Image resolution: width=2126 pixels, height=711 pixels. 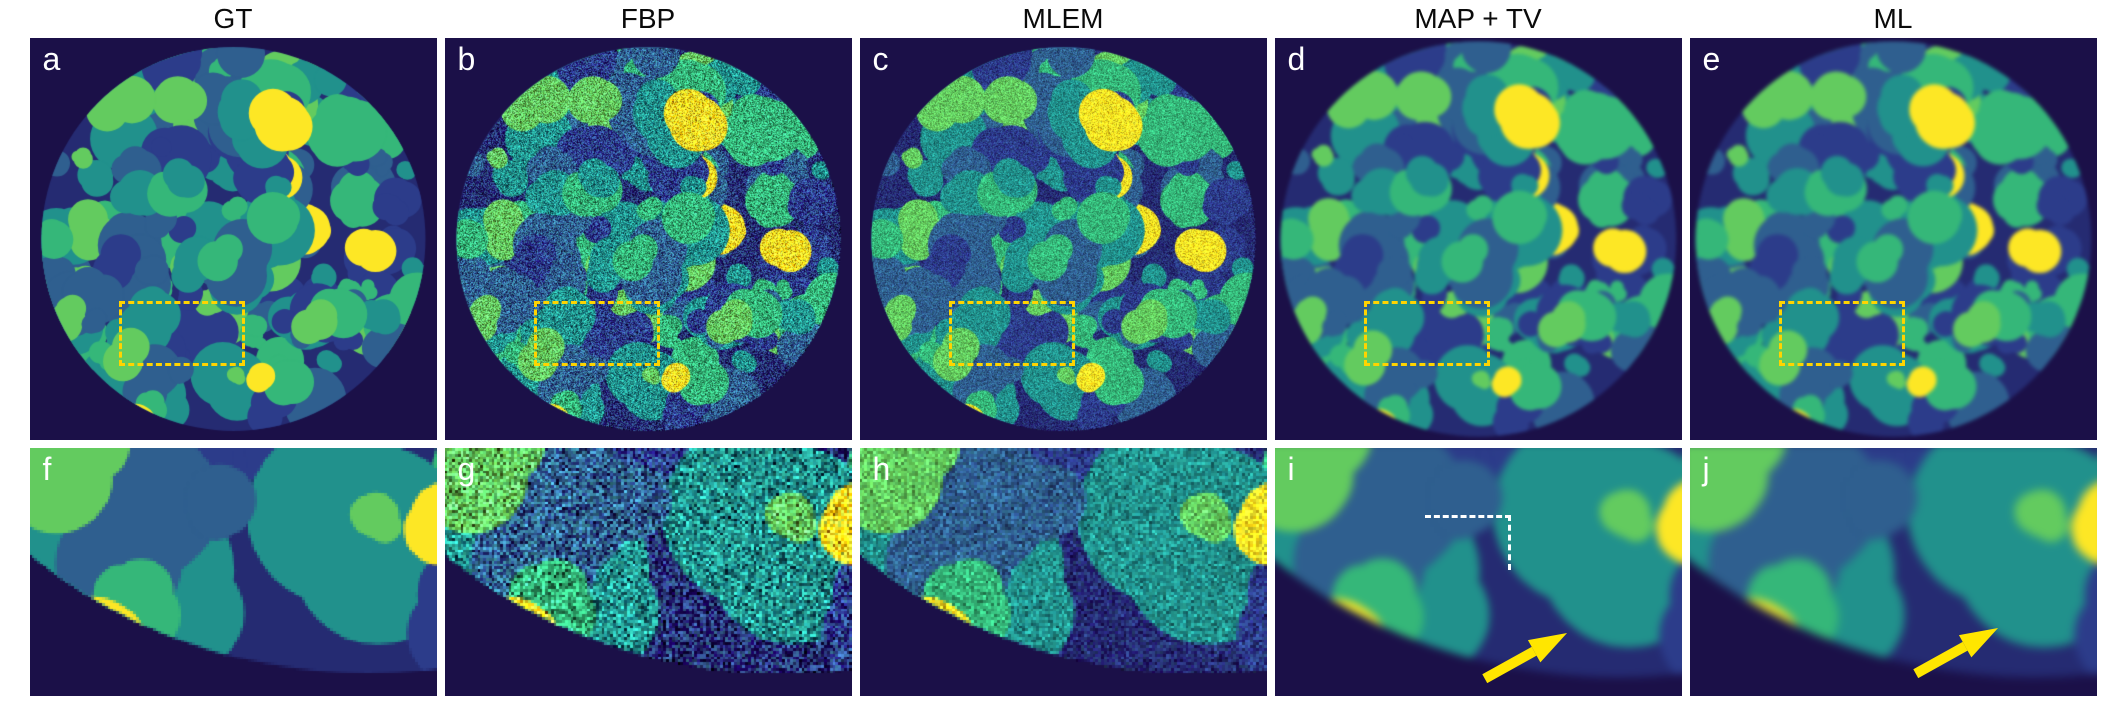 I want to click on gt-zoom-panel: f, so click(x=233, y=572).